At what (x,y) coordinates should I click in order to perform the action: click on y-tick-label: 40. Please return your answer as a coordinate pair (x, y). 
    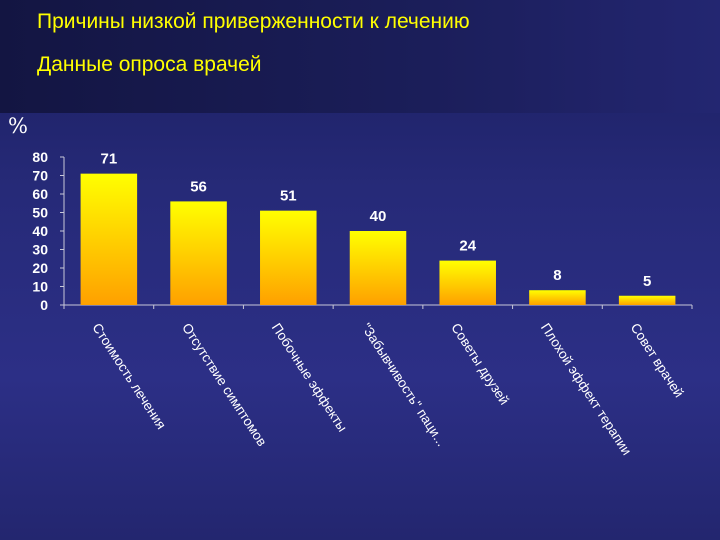
    Looking at the image, I should click on (40, 231).